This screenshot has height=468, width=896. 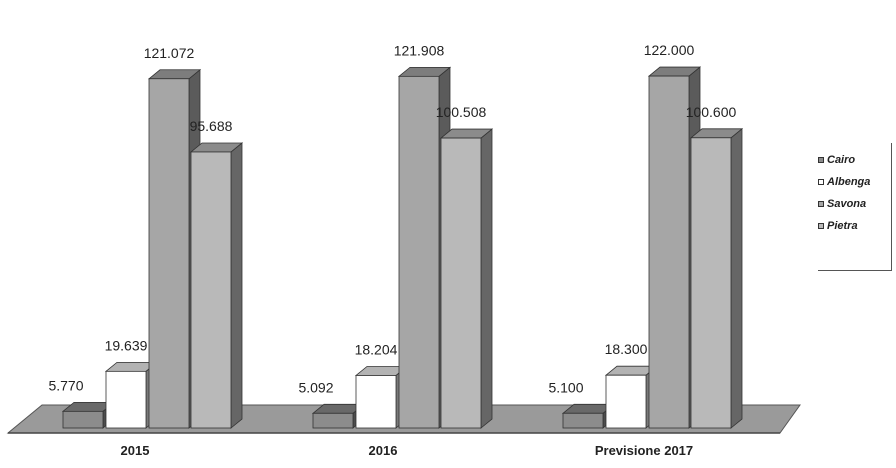 I want to click on data-label-cairo-0: 5.770, so click(x=65, y=385).